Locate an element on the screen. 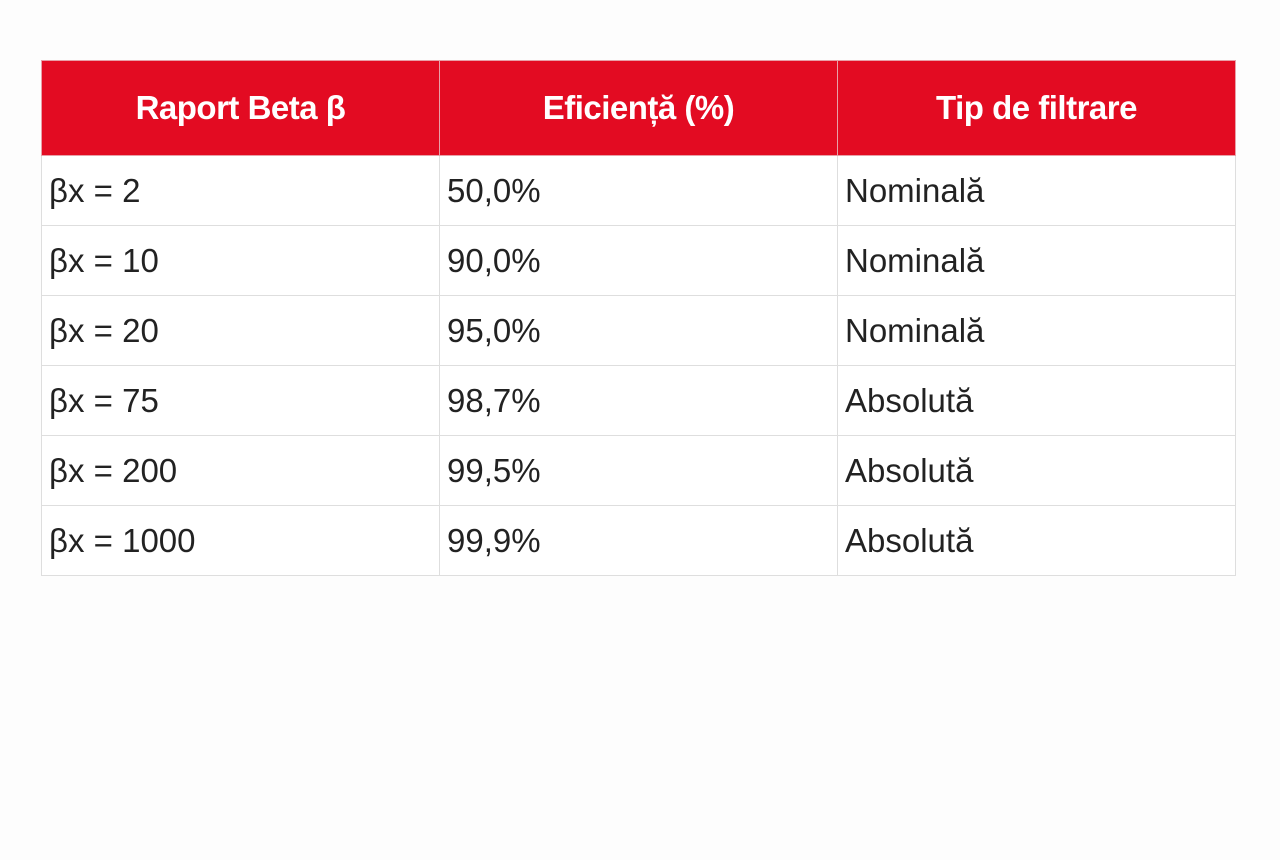 The width and height of the screenshot is (1280, 860). table-row: βx = 75 98,7% Absolută is located at coordinates (638, 400).